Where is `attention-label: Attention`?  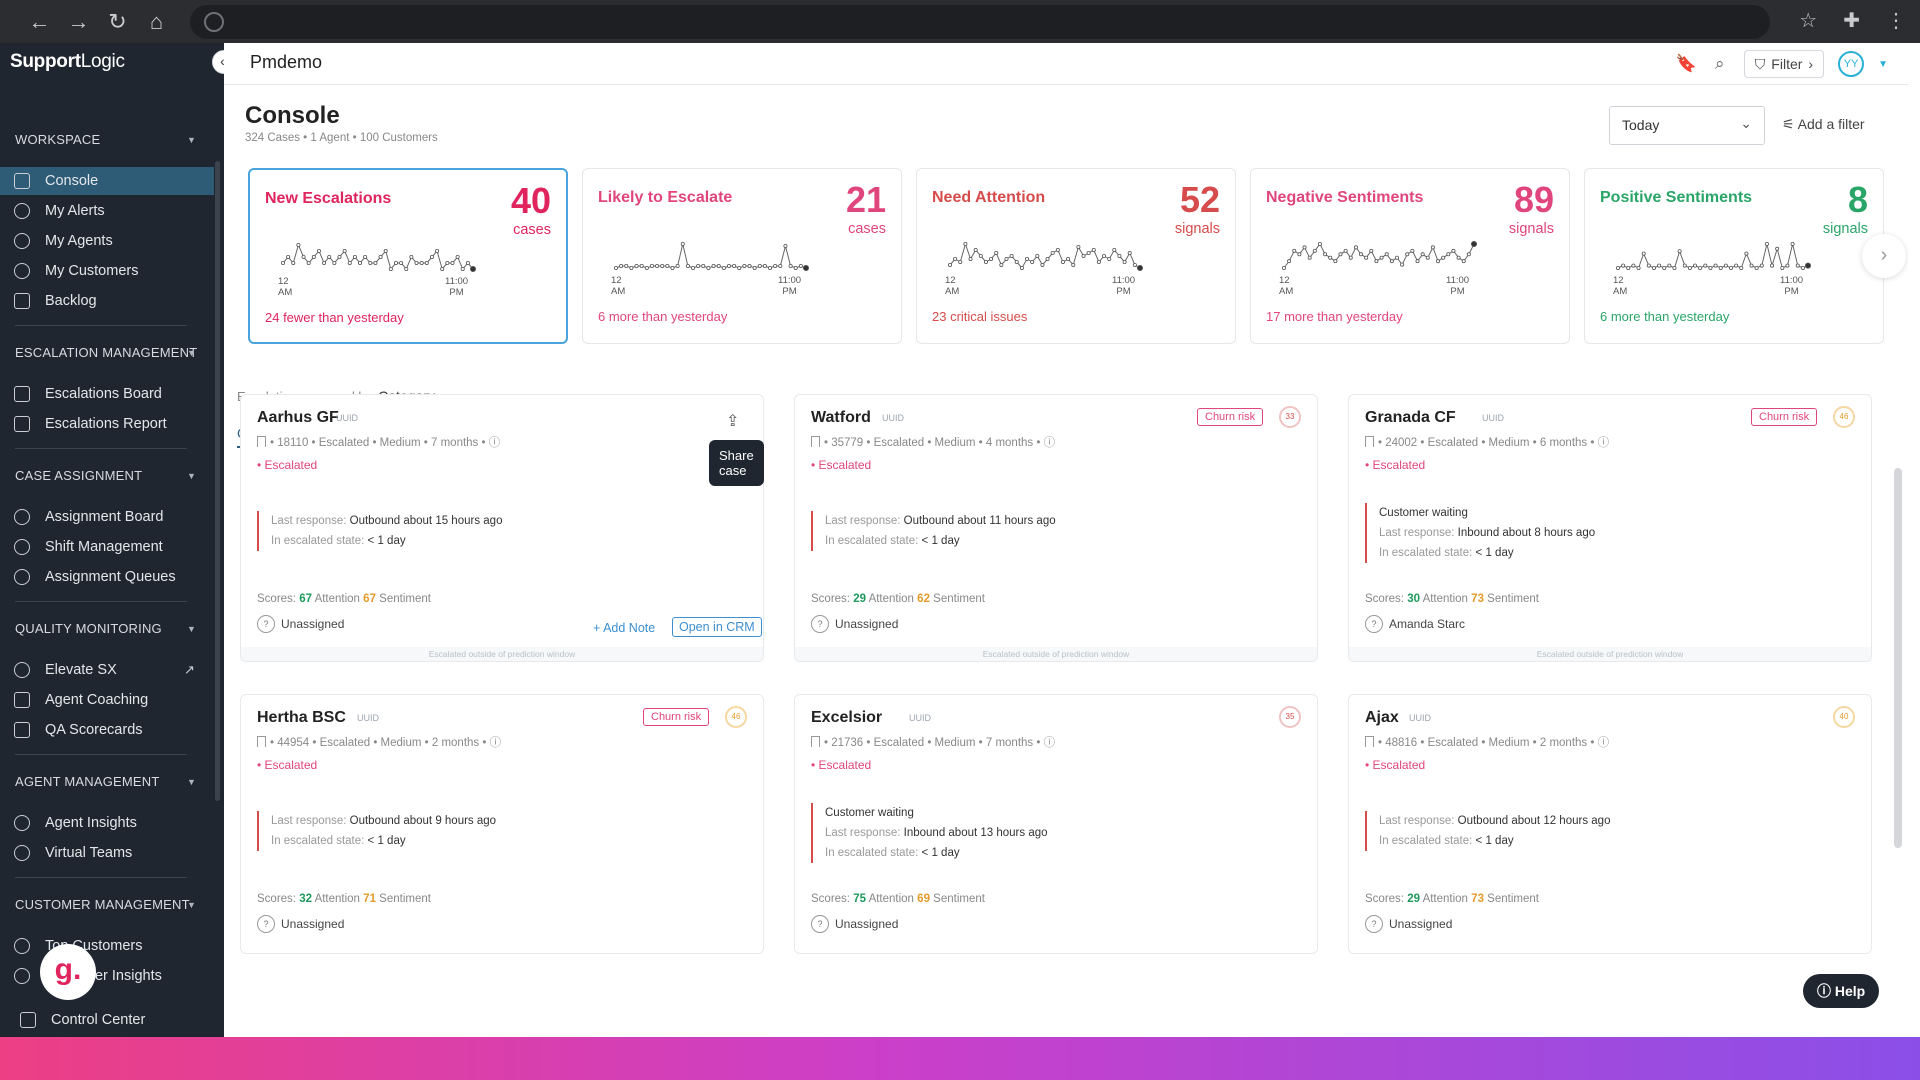 attention-label: Attention is located at coordinates (337, 899).